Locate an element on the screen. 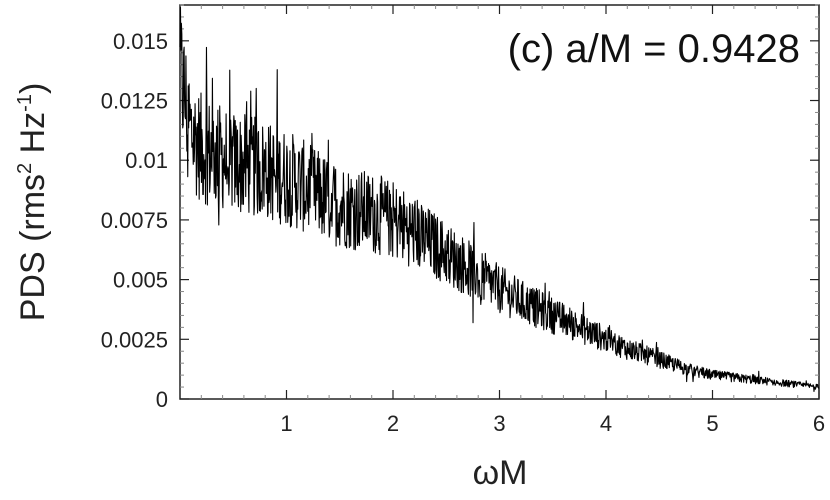 Image resolution: width=830 pixels, height=500 pixels. y-axis-label-sup2: -1 is located at coordinates (25, 103).